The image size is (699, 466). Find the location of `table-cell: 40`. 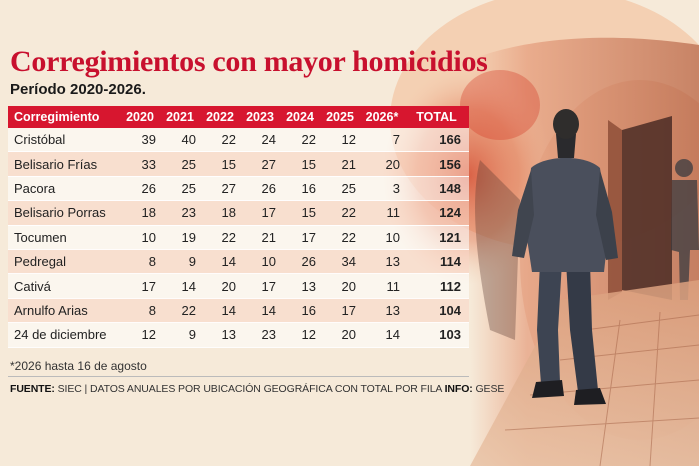

table-cell: 40 is located at coordinates (180, 140).